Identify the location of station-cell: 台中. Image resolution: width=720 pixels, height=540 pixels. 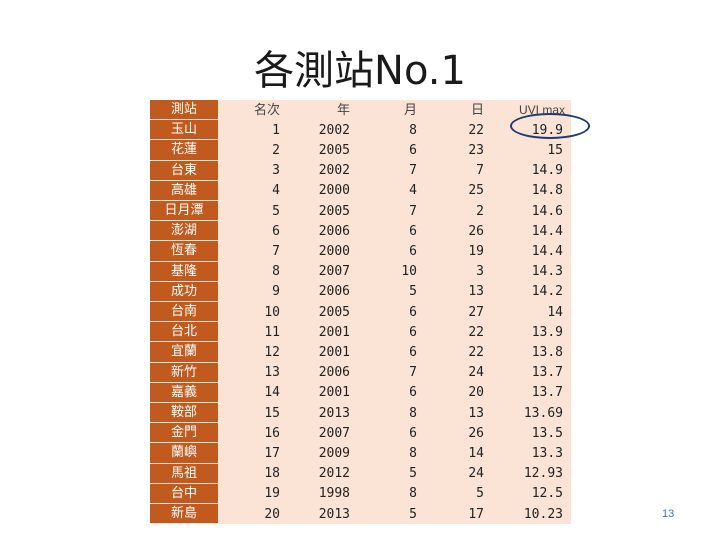
(184, 494).